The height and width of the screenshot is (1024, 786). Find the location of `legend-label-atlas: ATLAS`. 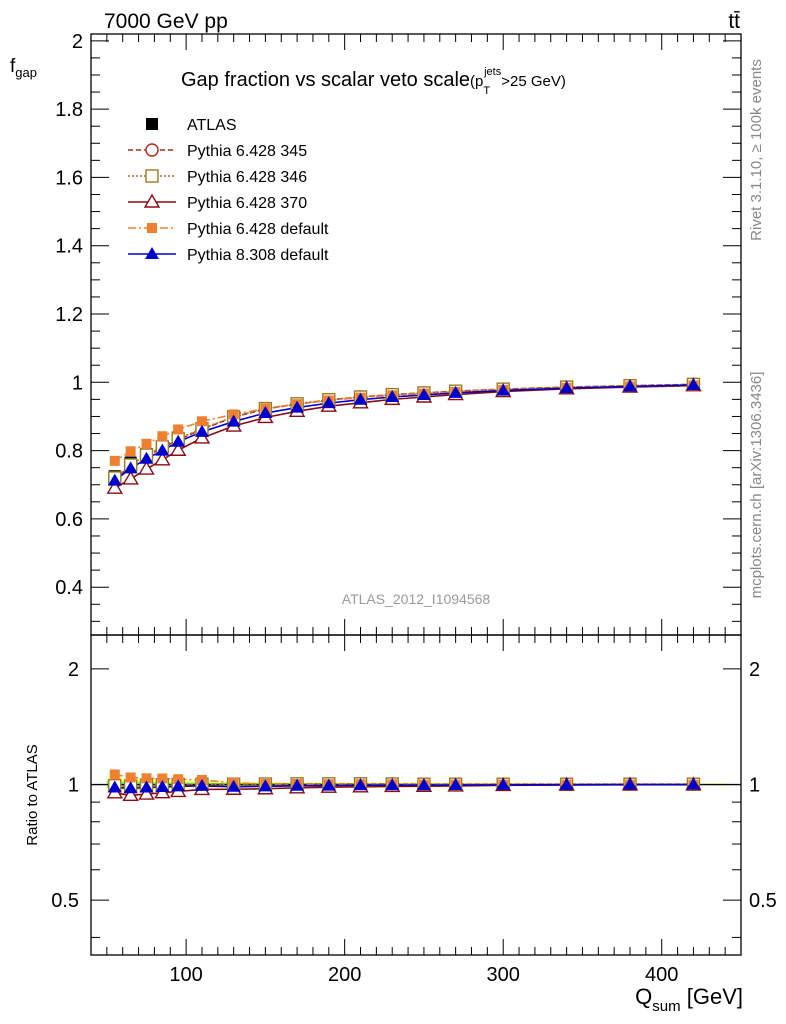

legend-label-atlas: ATLAS is located at coordinates (212, 125).